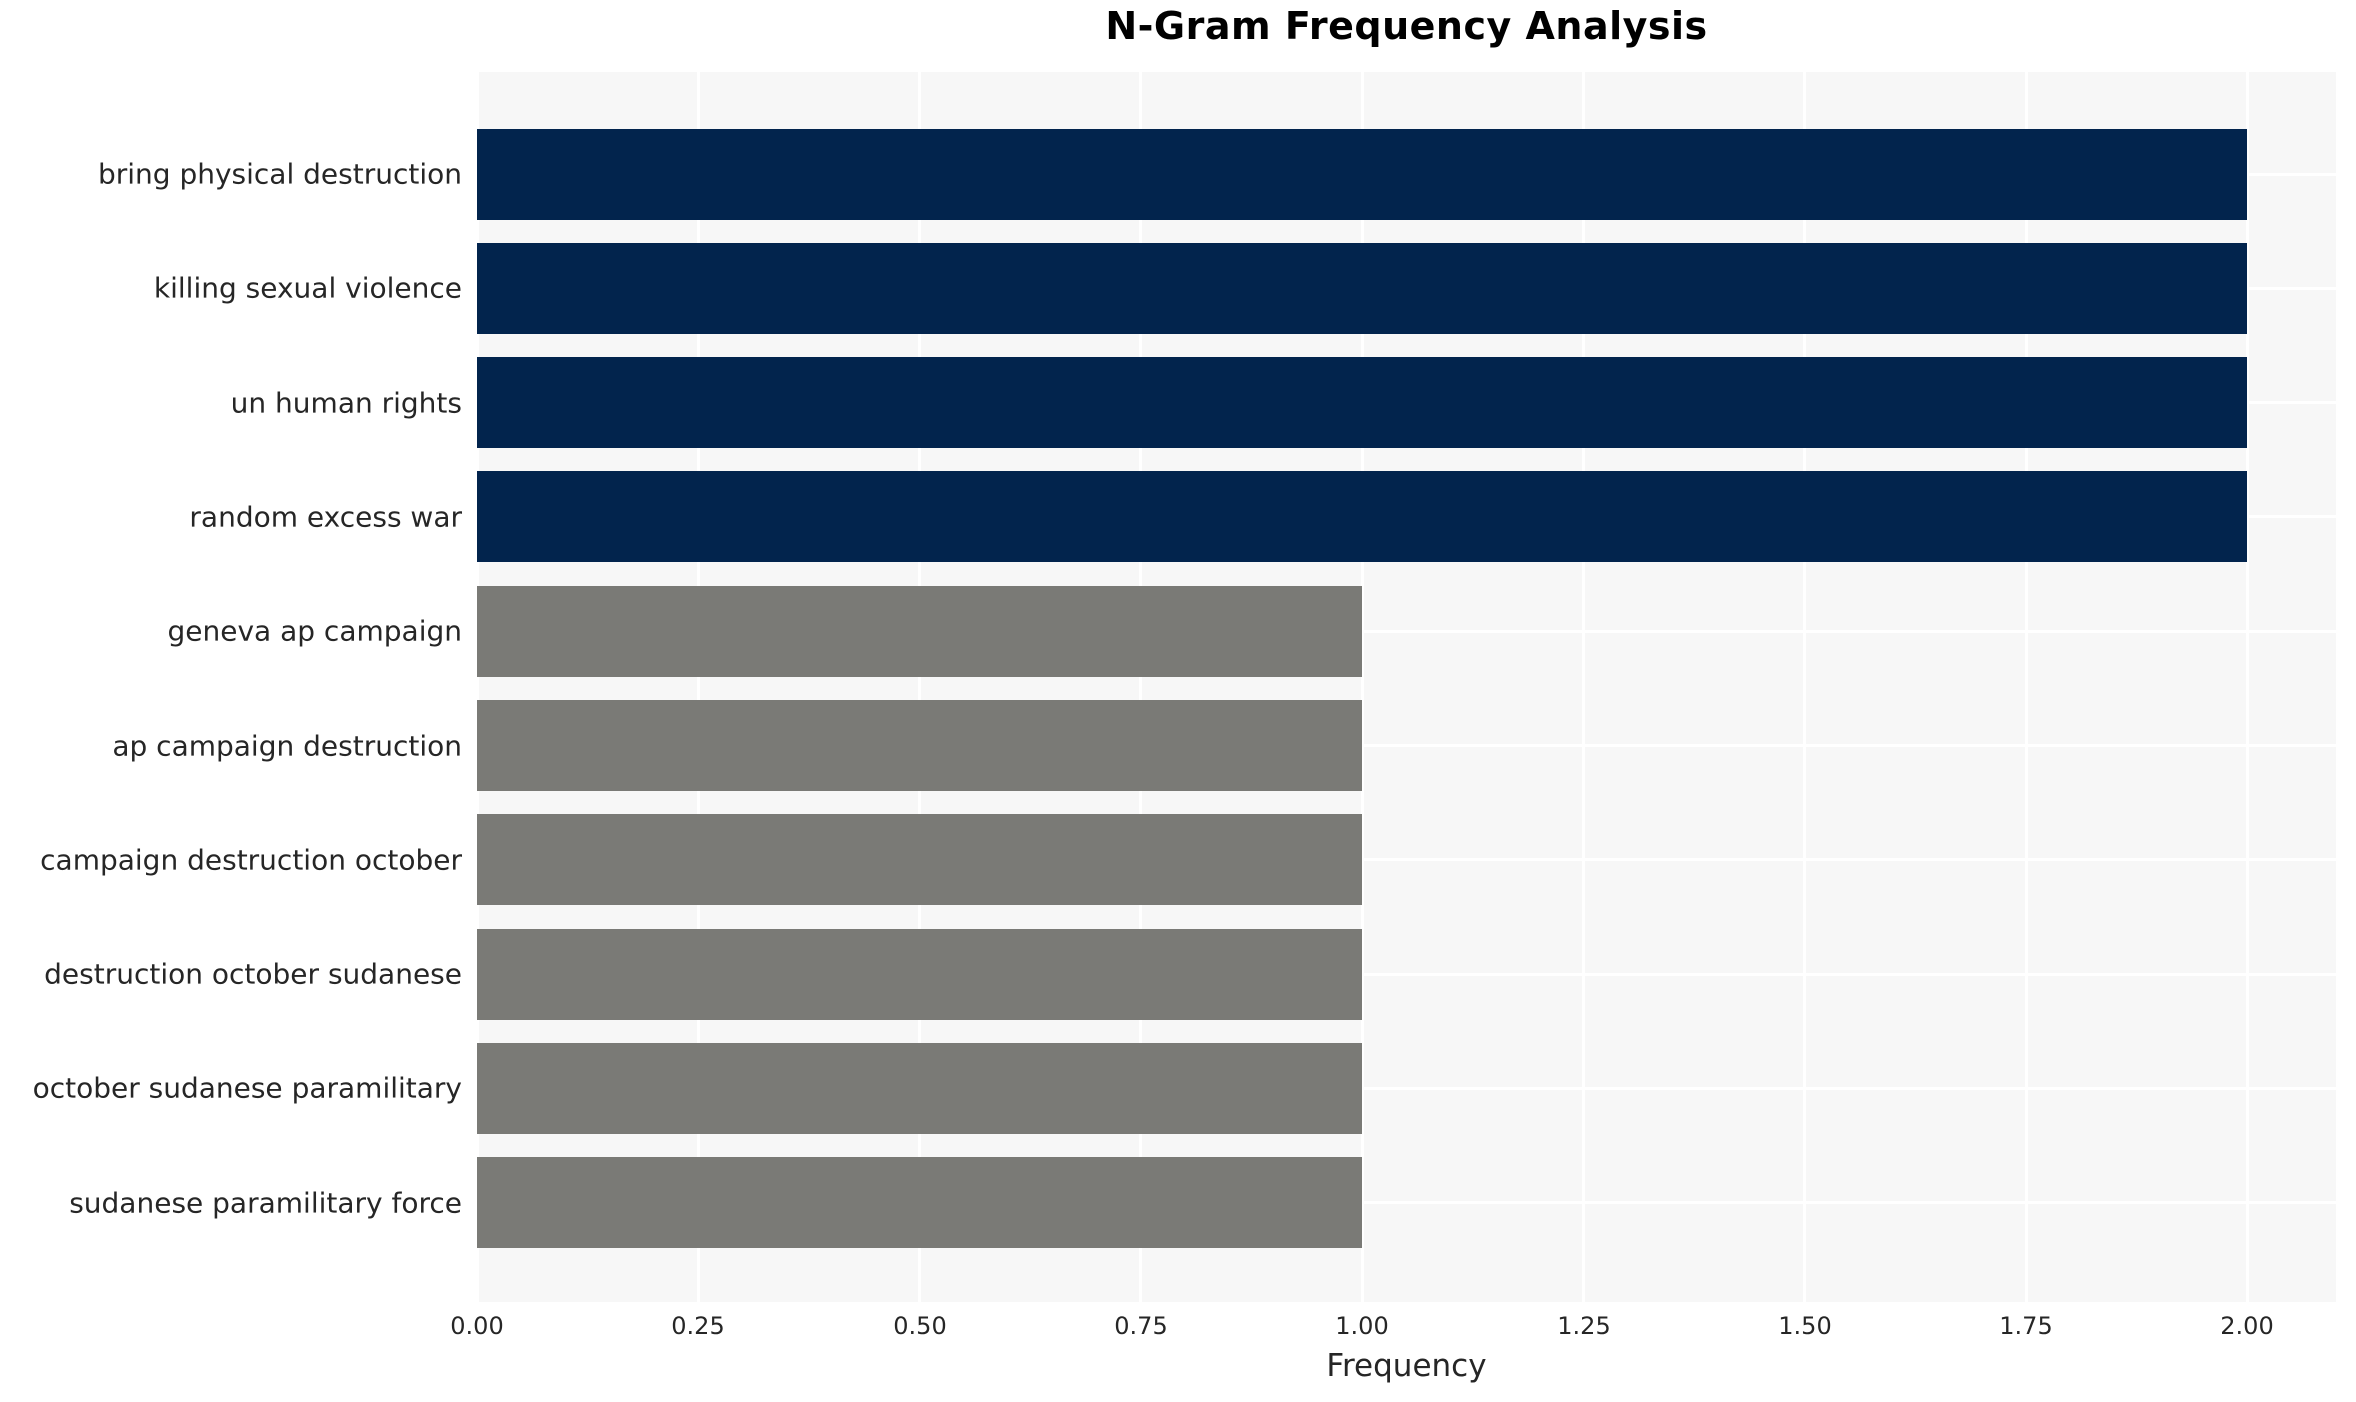 Image resolution: width=2356 pixels, height=1402 pixels. Describe the element at coordinates (1584, 1326) in the screenshot. I see `x-axis-tick-label: 1.25` at that location.